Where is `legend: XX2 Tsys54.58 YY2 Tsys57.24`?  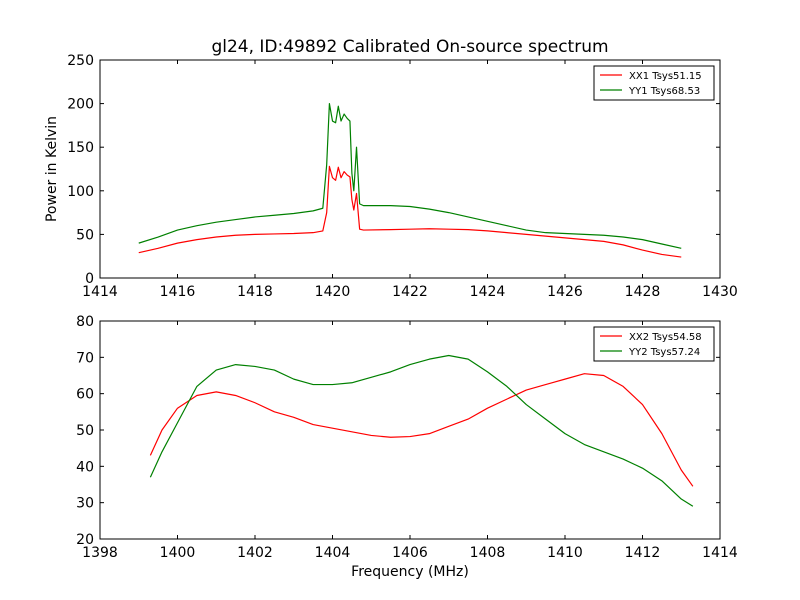
legend: XX2 Tsys54.58 YY2 Tsys57.24 is located at coordinates (654, 344).